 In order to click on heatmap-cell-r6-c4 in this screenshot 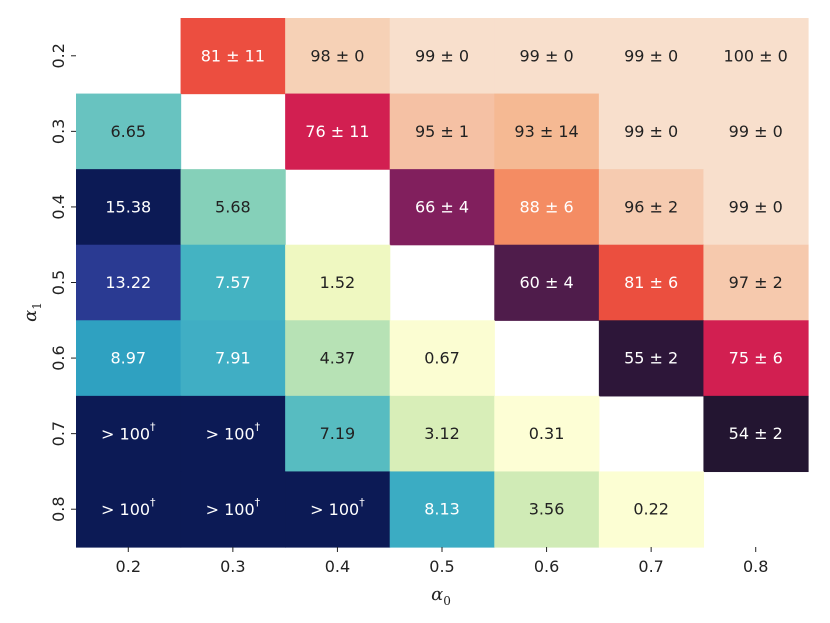, I will do `click(547, 509)`.